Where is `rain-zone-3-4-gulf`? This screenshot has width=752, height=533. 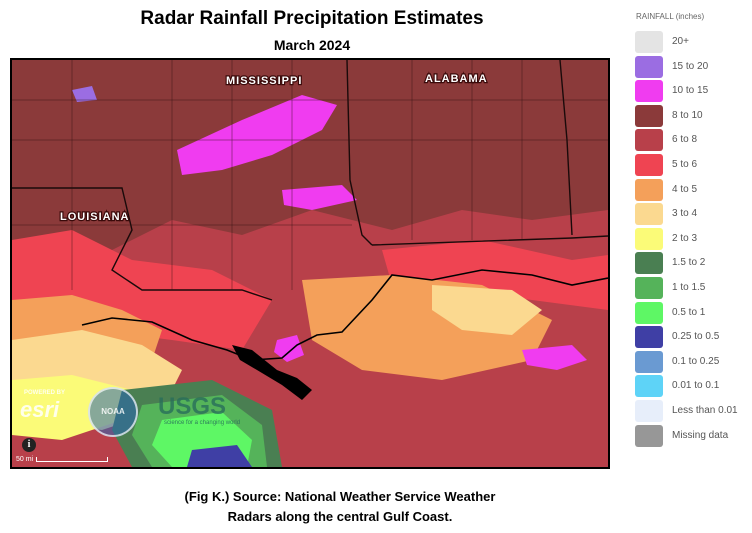 rain-zone-3-4-gulf is located at coordinates (487, 310).